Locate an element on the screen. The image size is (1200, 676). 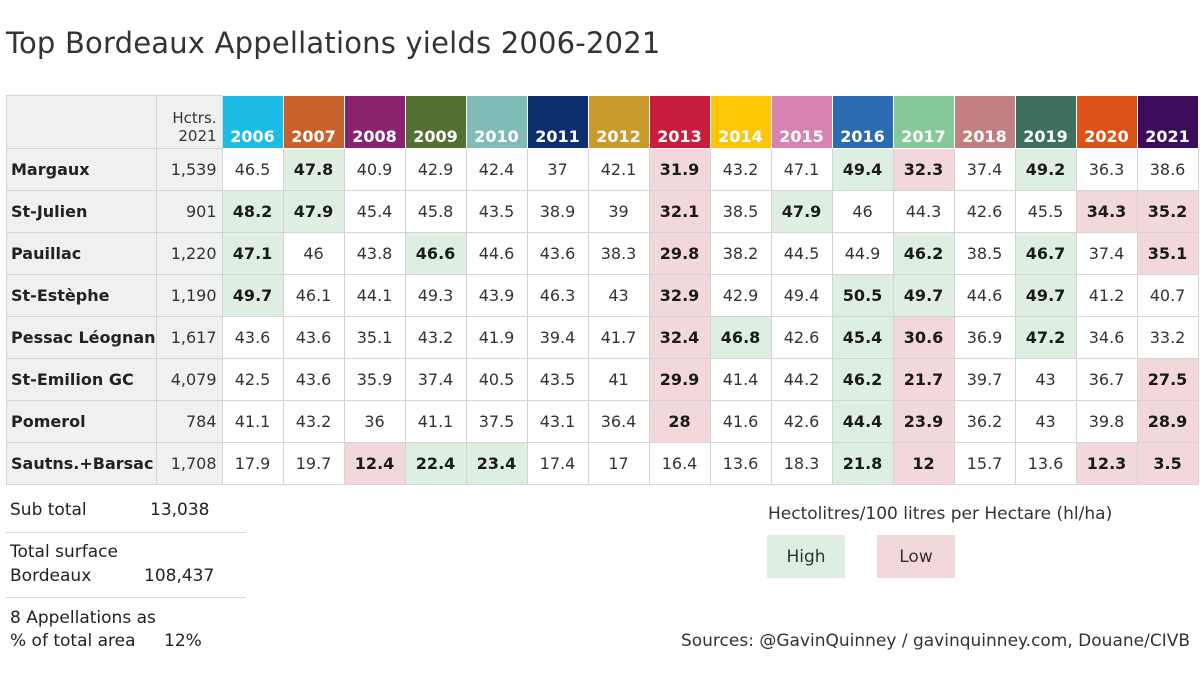
yield-cell: 36.7 is located at coordinates (1106, 379).